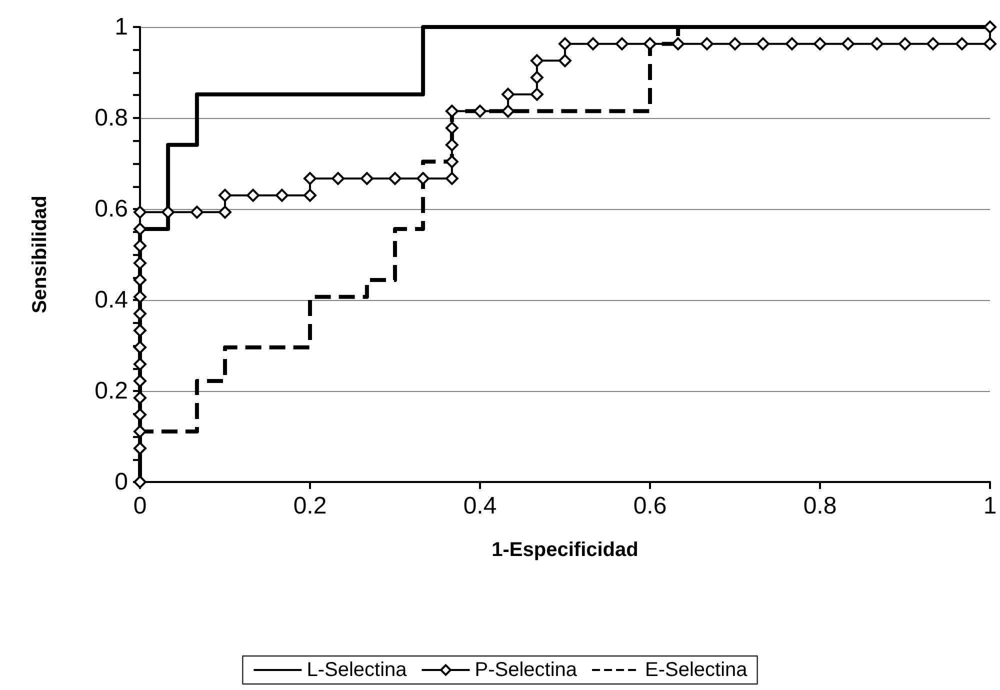  I want to click on y-axis-title: Sensibilidad, so click(40, 255).